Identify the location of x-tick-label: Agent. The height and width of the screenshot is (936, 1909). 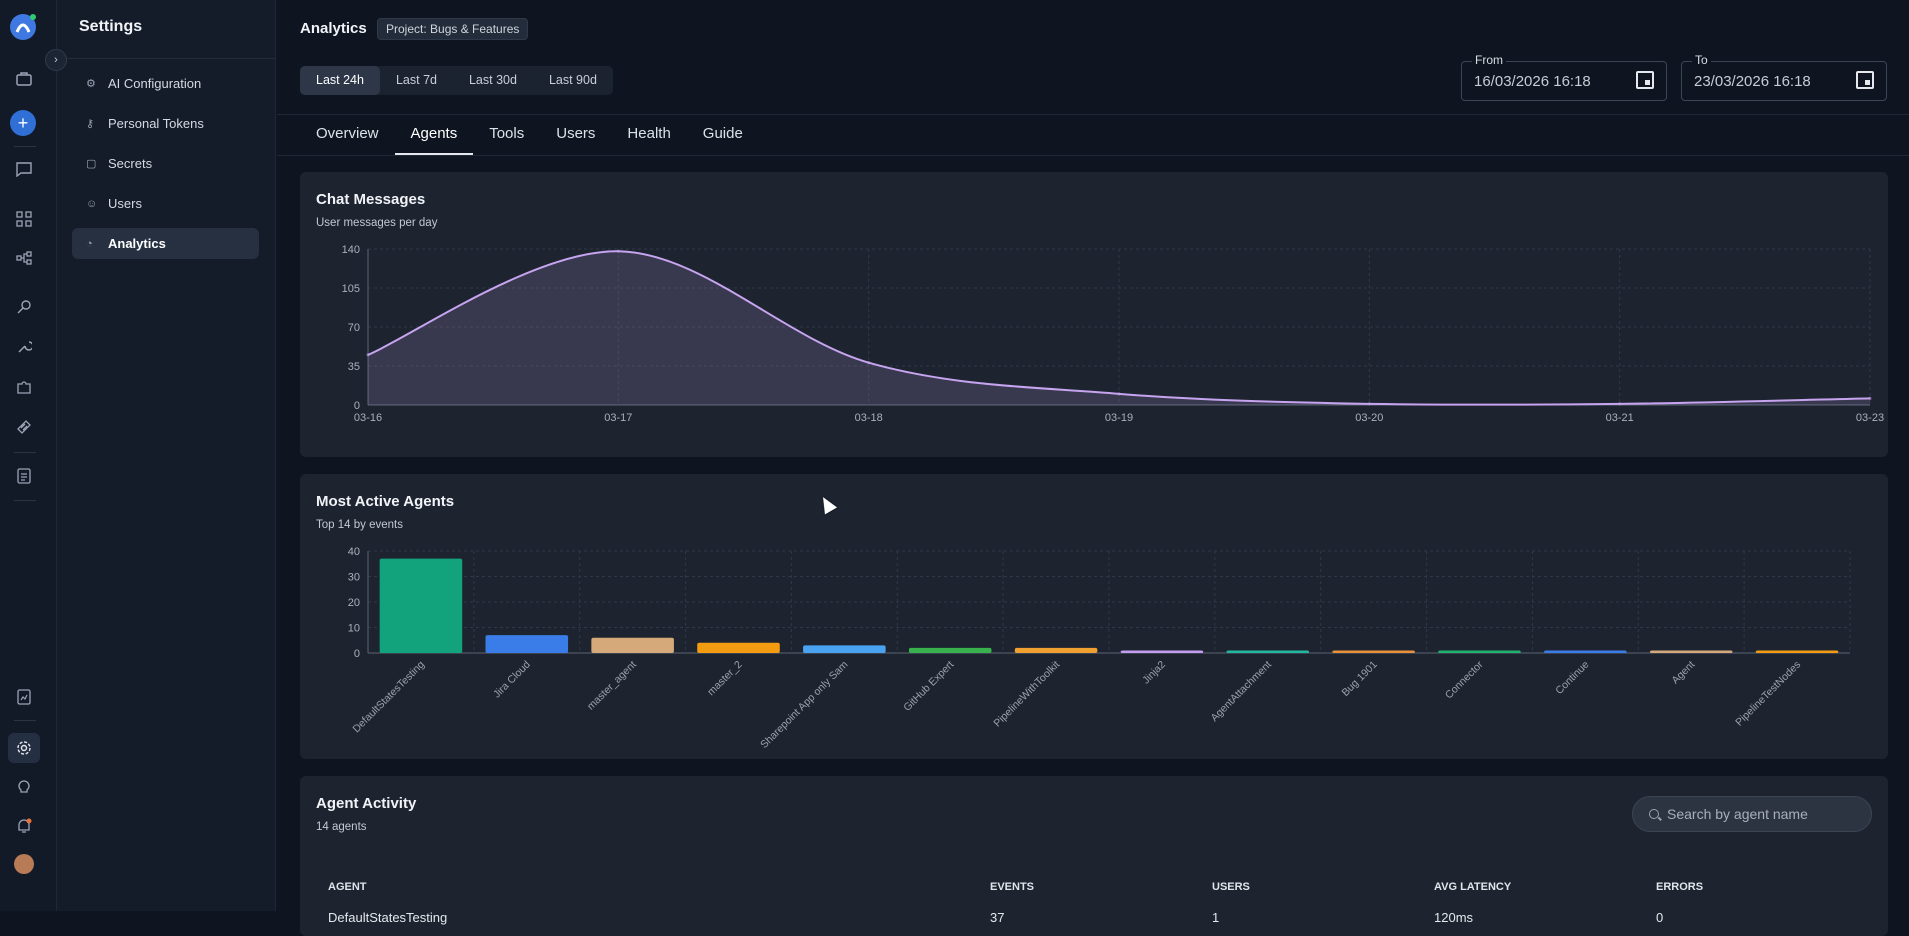
(1683, 673).